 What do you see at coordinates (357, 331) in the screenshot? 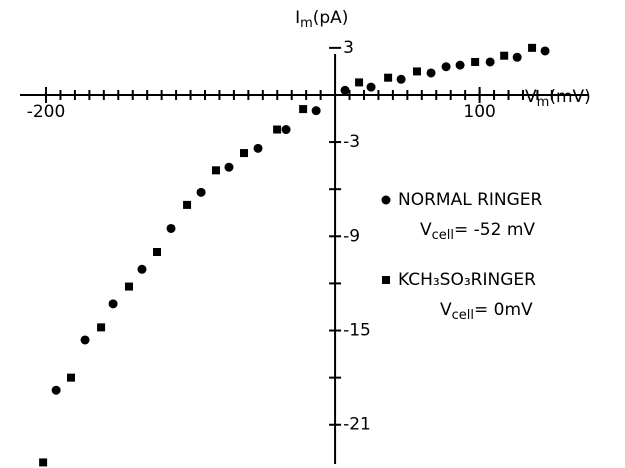
I see `y-tick-label: -15` at bounding box center [357, 331].